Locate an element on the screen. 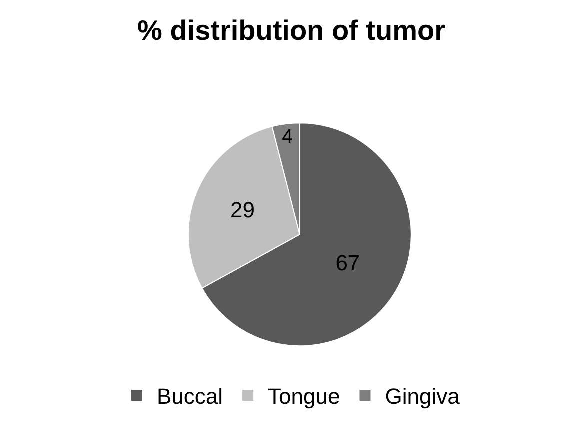 Image resolution: width=583 pixels, height=434 pixels. chart-title: % distribution of tumor is located at coordinates (292, 30).